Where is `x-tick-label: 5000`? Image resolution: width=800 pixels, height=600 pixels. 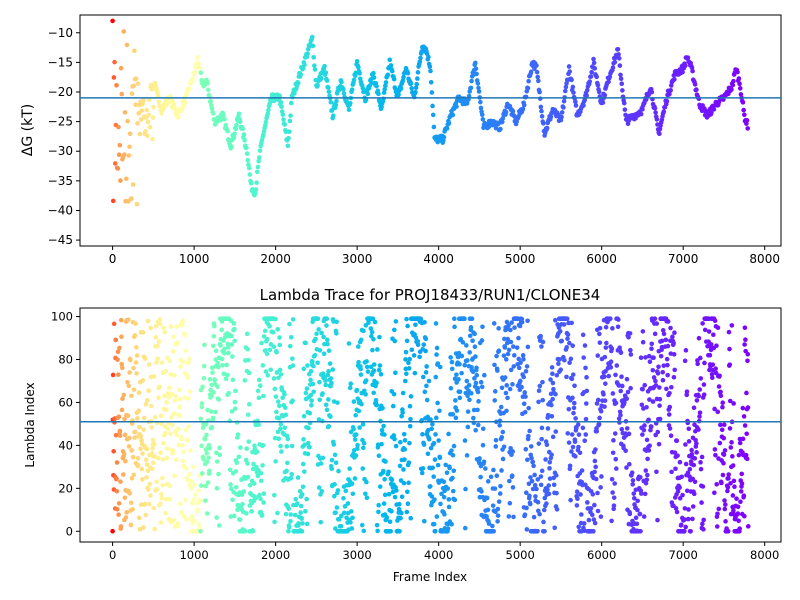 x-tick-label: 5000 is located at coordinates (520, 259).